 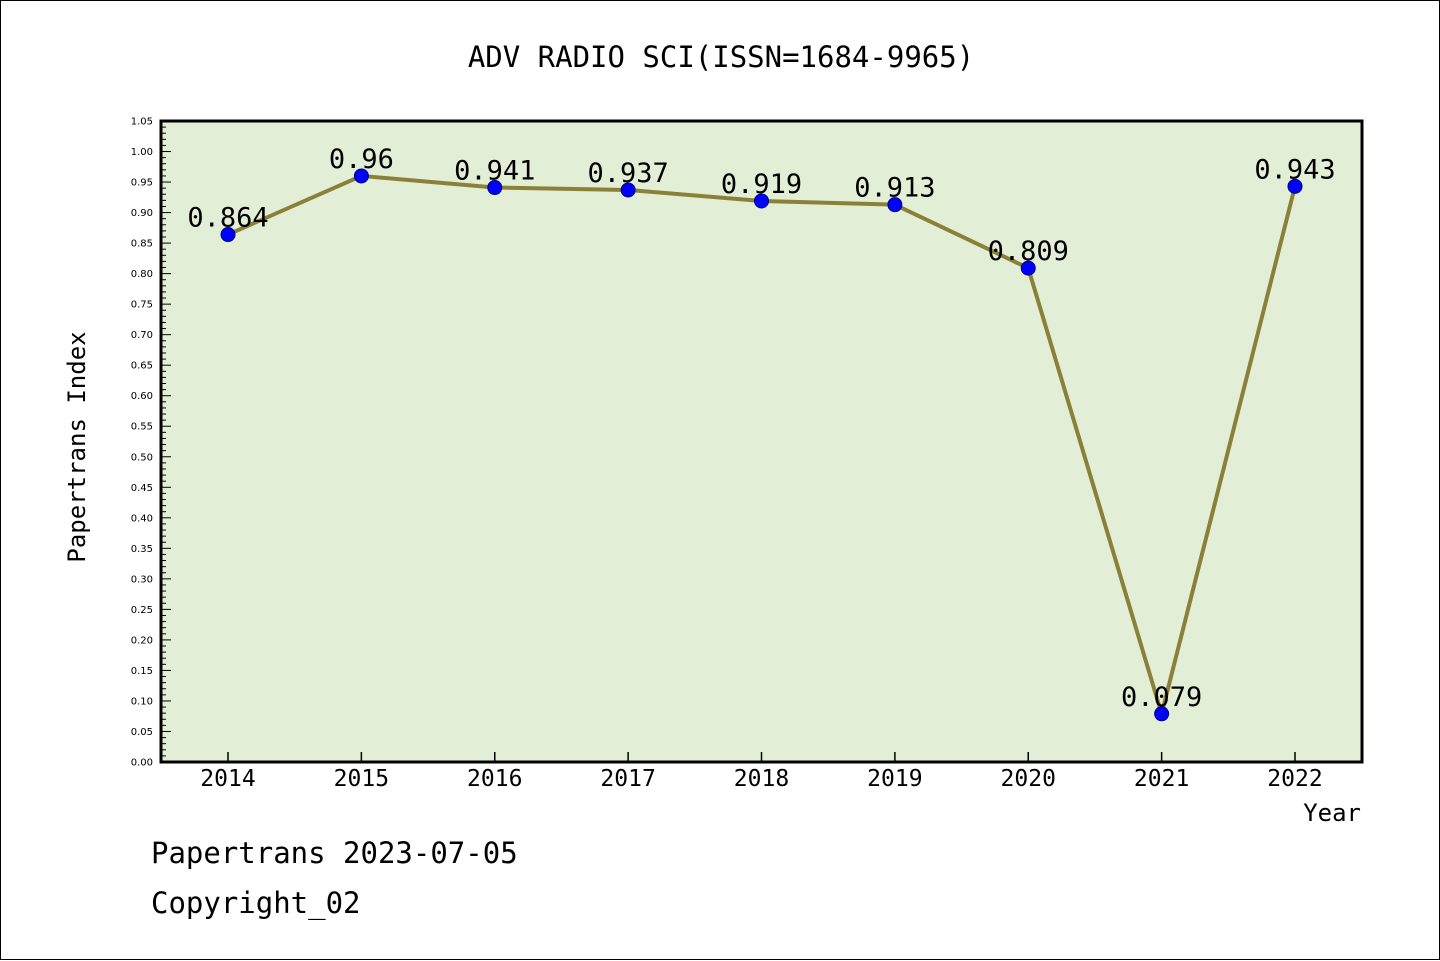 What do you see at coordinates (721, 57) in the screenshot?
I see `chart-title: ADV RADIO SCI(ISSN=1684-9965)` at bounding box center [721, 57].